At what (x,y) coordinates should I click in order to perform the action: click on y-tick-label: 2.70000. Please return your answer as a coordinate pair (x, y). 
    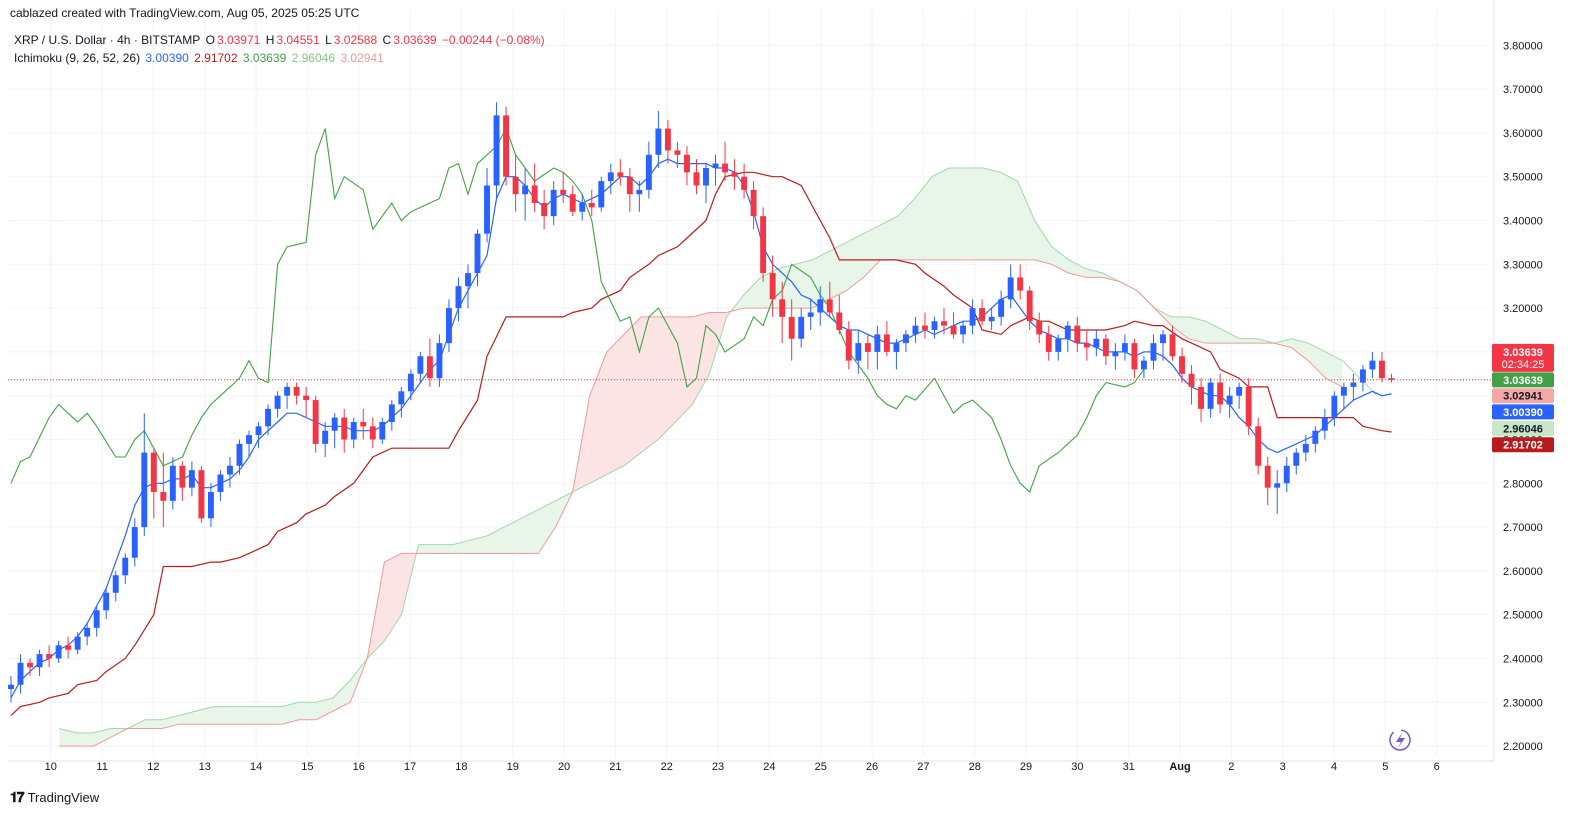
    Looking at the image, I should click on (1523, 528).